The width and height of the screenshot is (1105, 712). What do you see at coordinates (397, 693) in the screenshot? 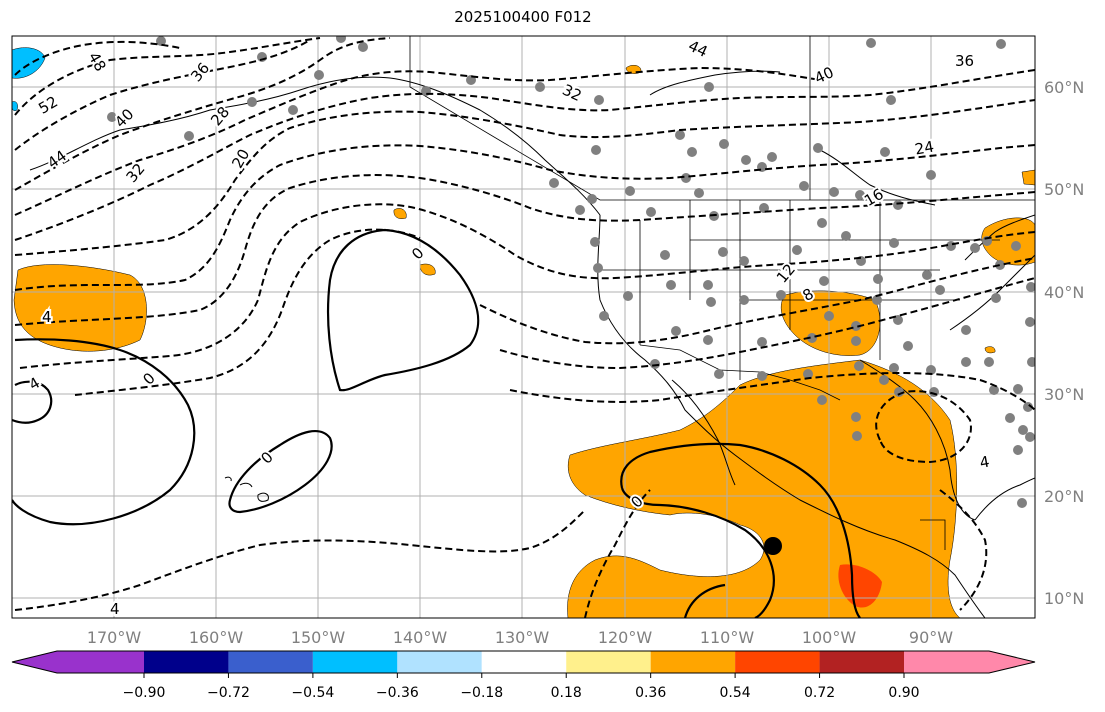
I see `colorbar-tick-label: −0.36` at bounding box center [397, 693].